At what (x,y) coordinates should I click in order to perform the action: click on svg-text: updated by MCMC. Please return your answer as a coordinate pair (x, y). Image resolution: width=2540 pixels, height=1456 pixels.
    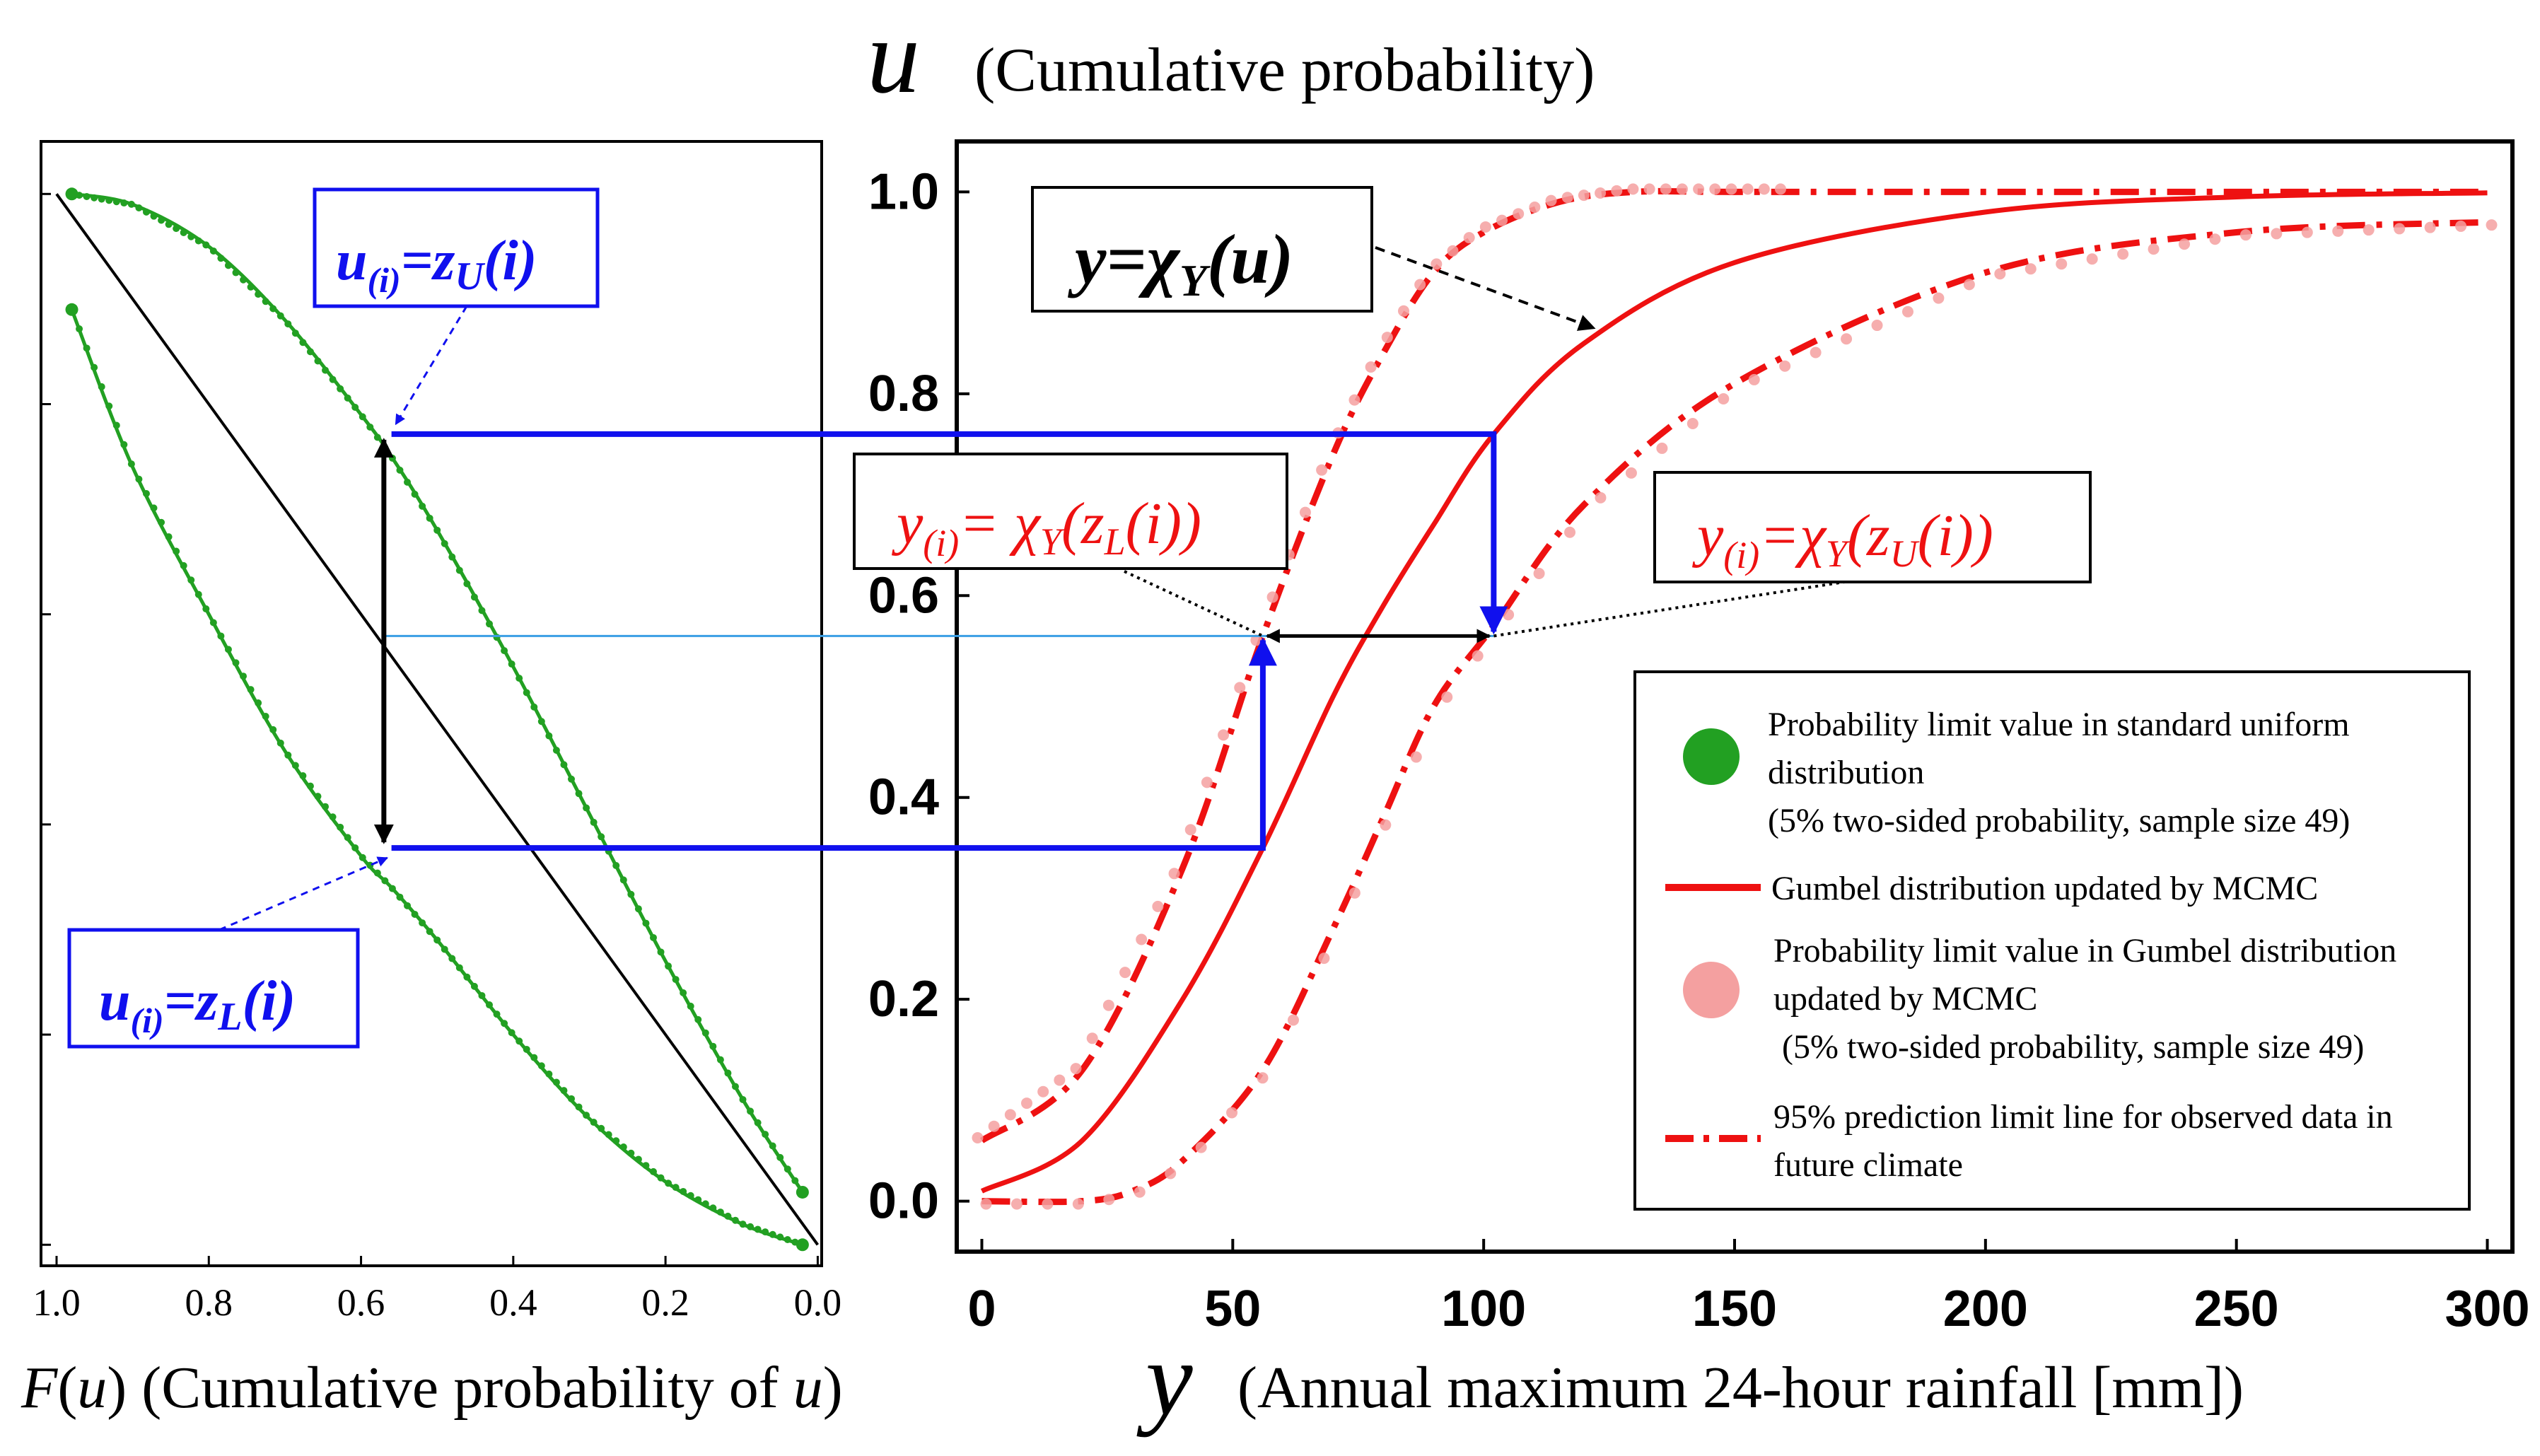
    Looking at the image, I should click on (1905, 999).